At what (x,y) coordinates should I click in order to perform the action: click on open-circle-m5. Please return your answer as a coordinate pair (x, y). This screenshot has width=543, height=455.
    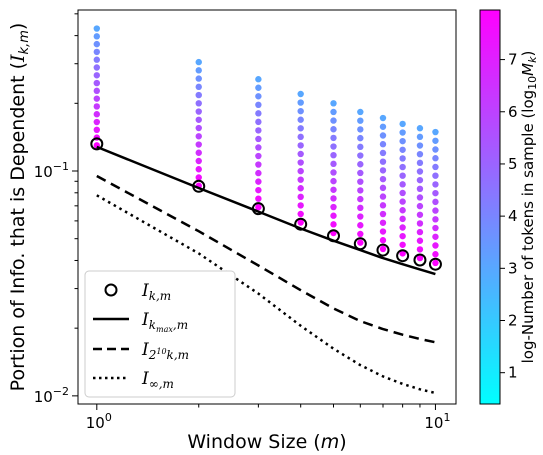
    Looking at the image, I should click on (334, 236).